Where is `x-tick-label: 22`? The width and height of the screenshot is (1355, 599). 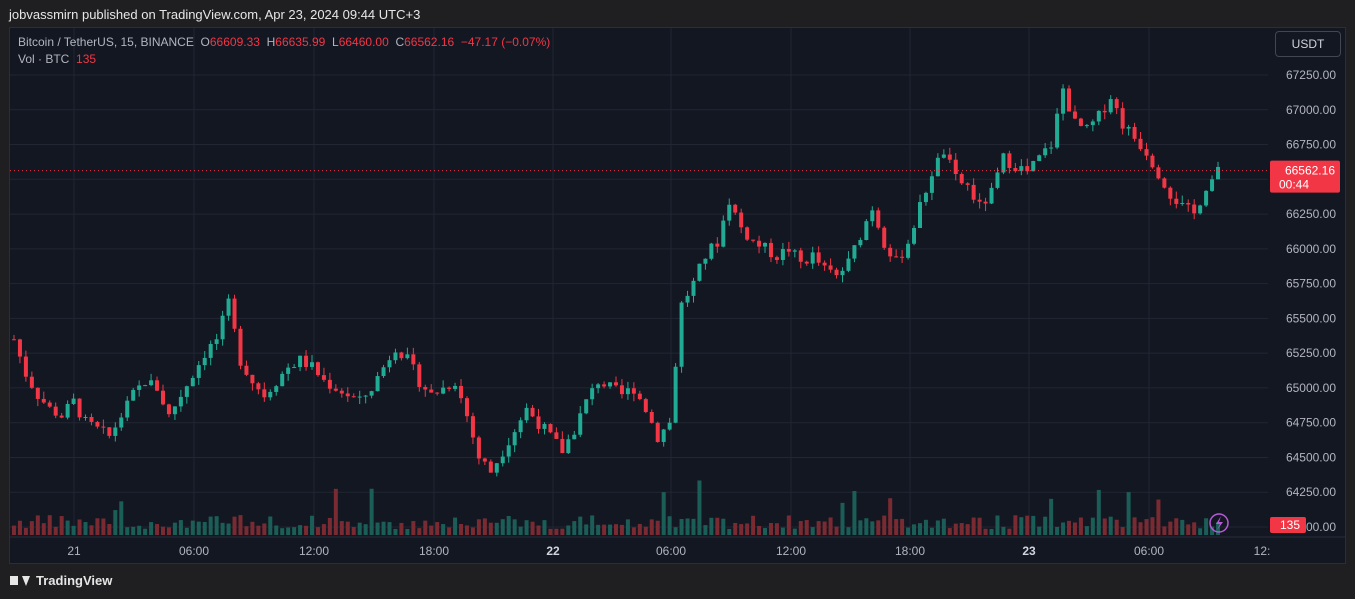
x-tick-label: 22 is located at coordinates (553, 551).